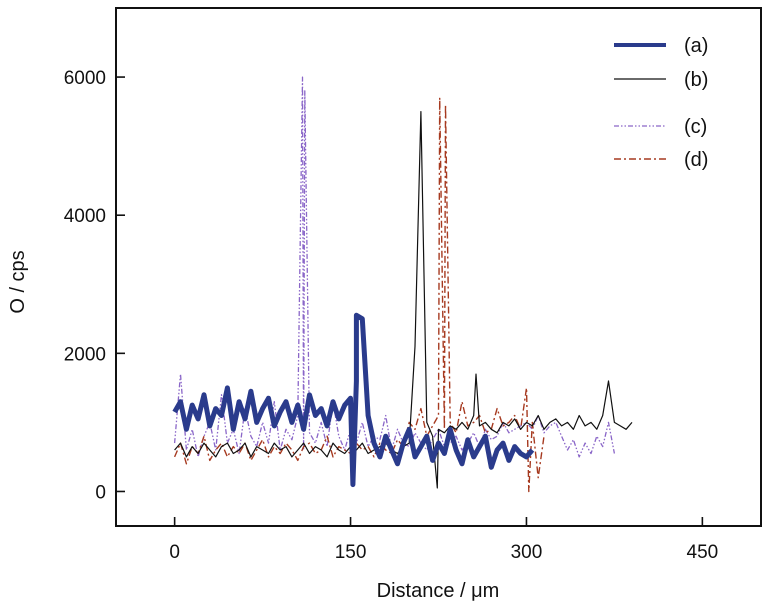 The image size is (768, 611). I want to click on y-axis-label: O / cps, so click(18, 281).